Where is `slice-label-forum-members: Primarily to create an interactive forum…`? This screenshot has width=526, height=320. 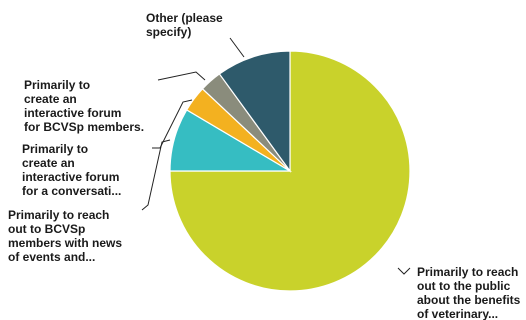
slice-label-forum-members: Primarily to create an interactive forum… is located at coordinates (84, 106).